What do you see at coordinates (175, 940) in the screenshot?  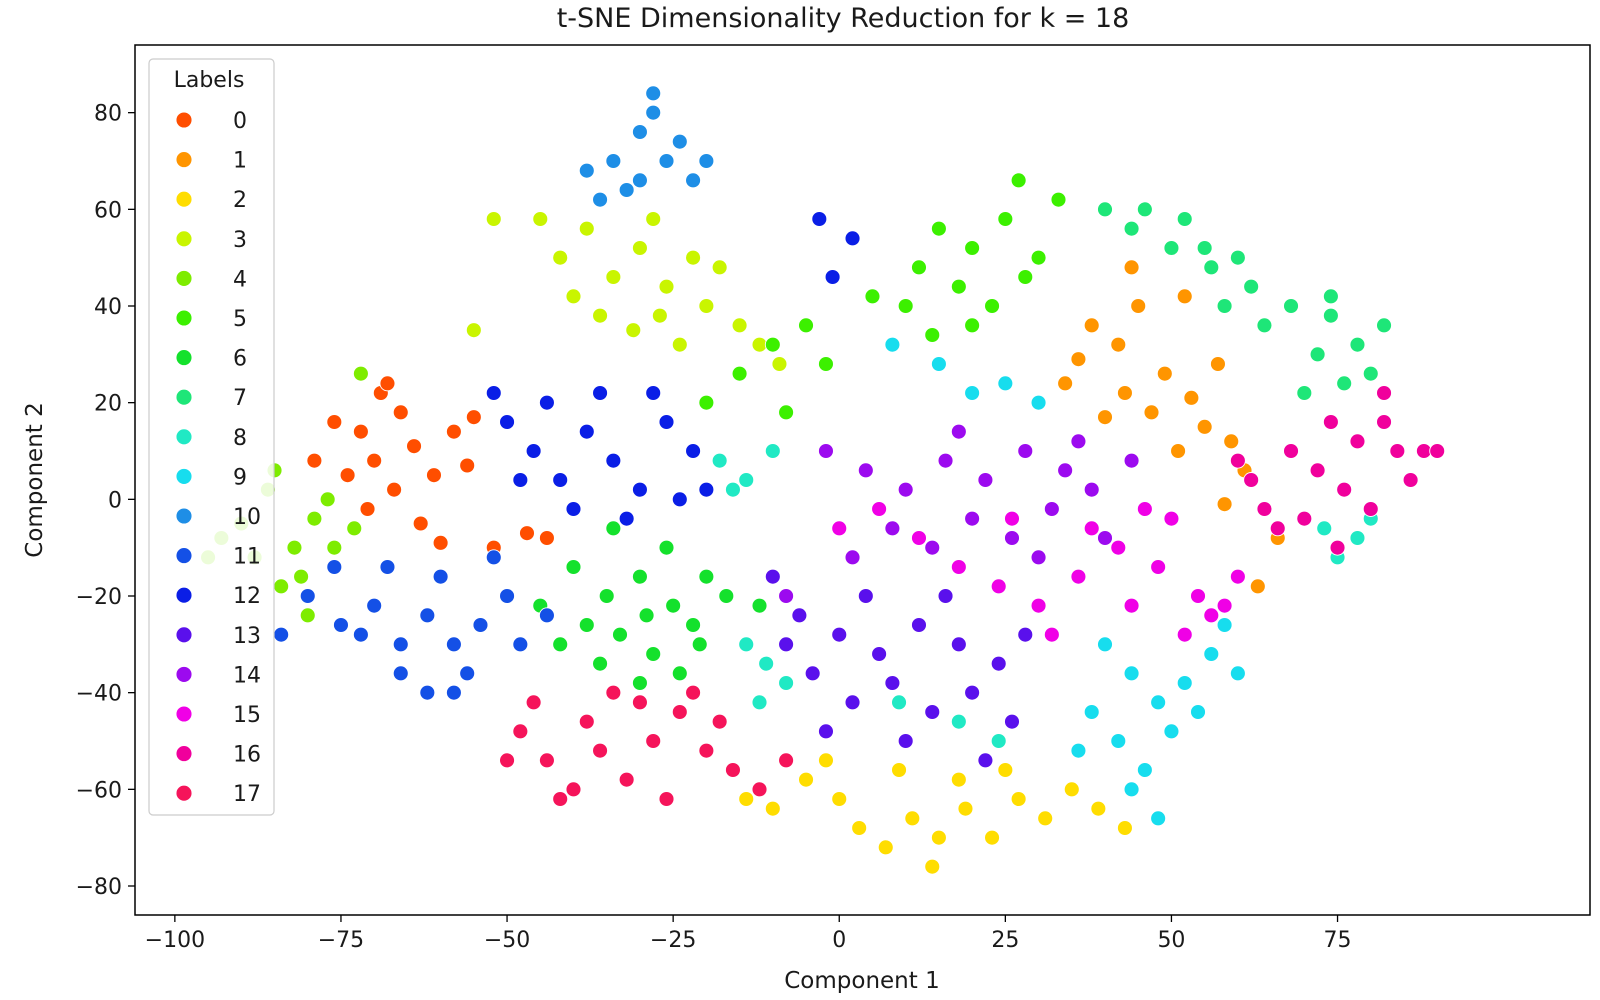 I see `x-tick-label: −100` at bounding box center [175, 940].